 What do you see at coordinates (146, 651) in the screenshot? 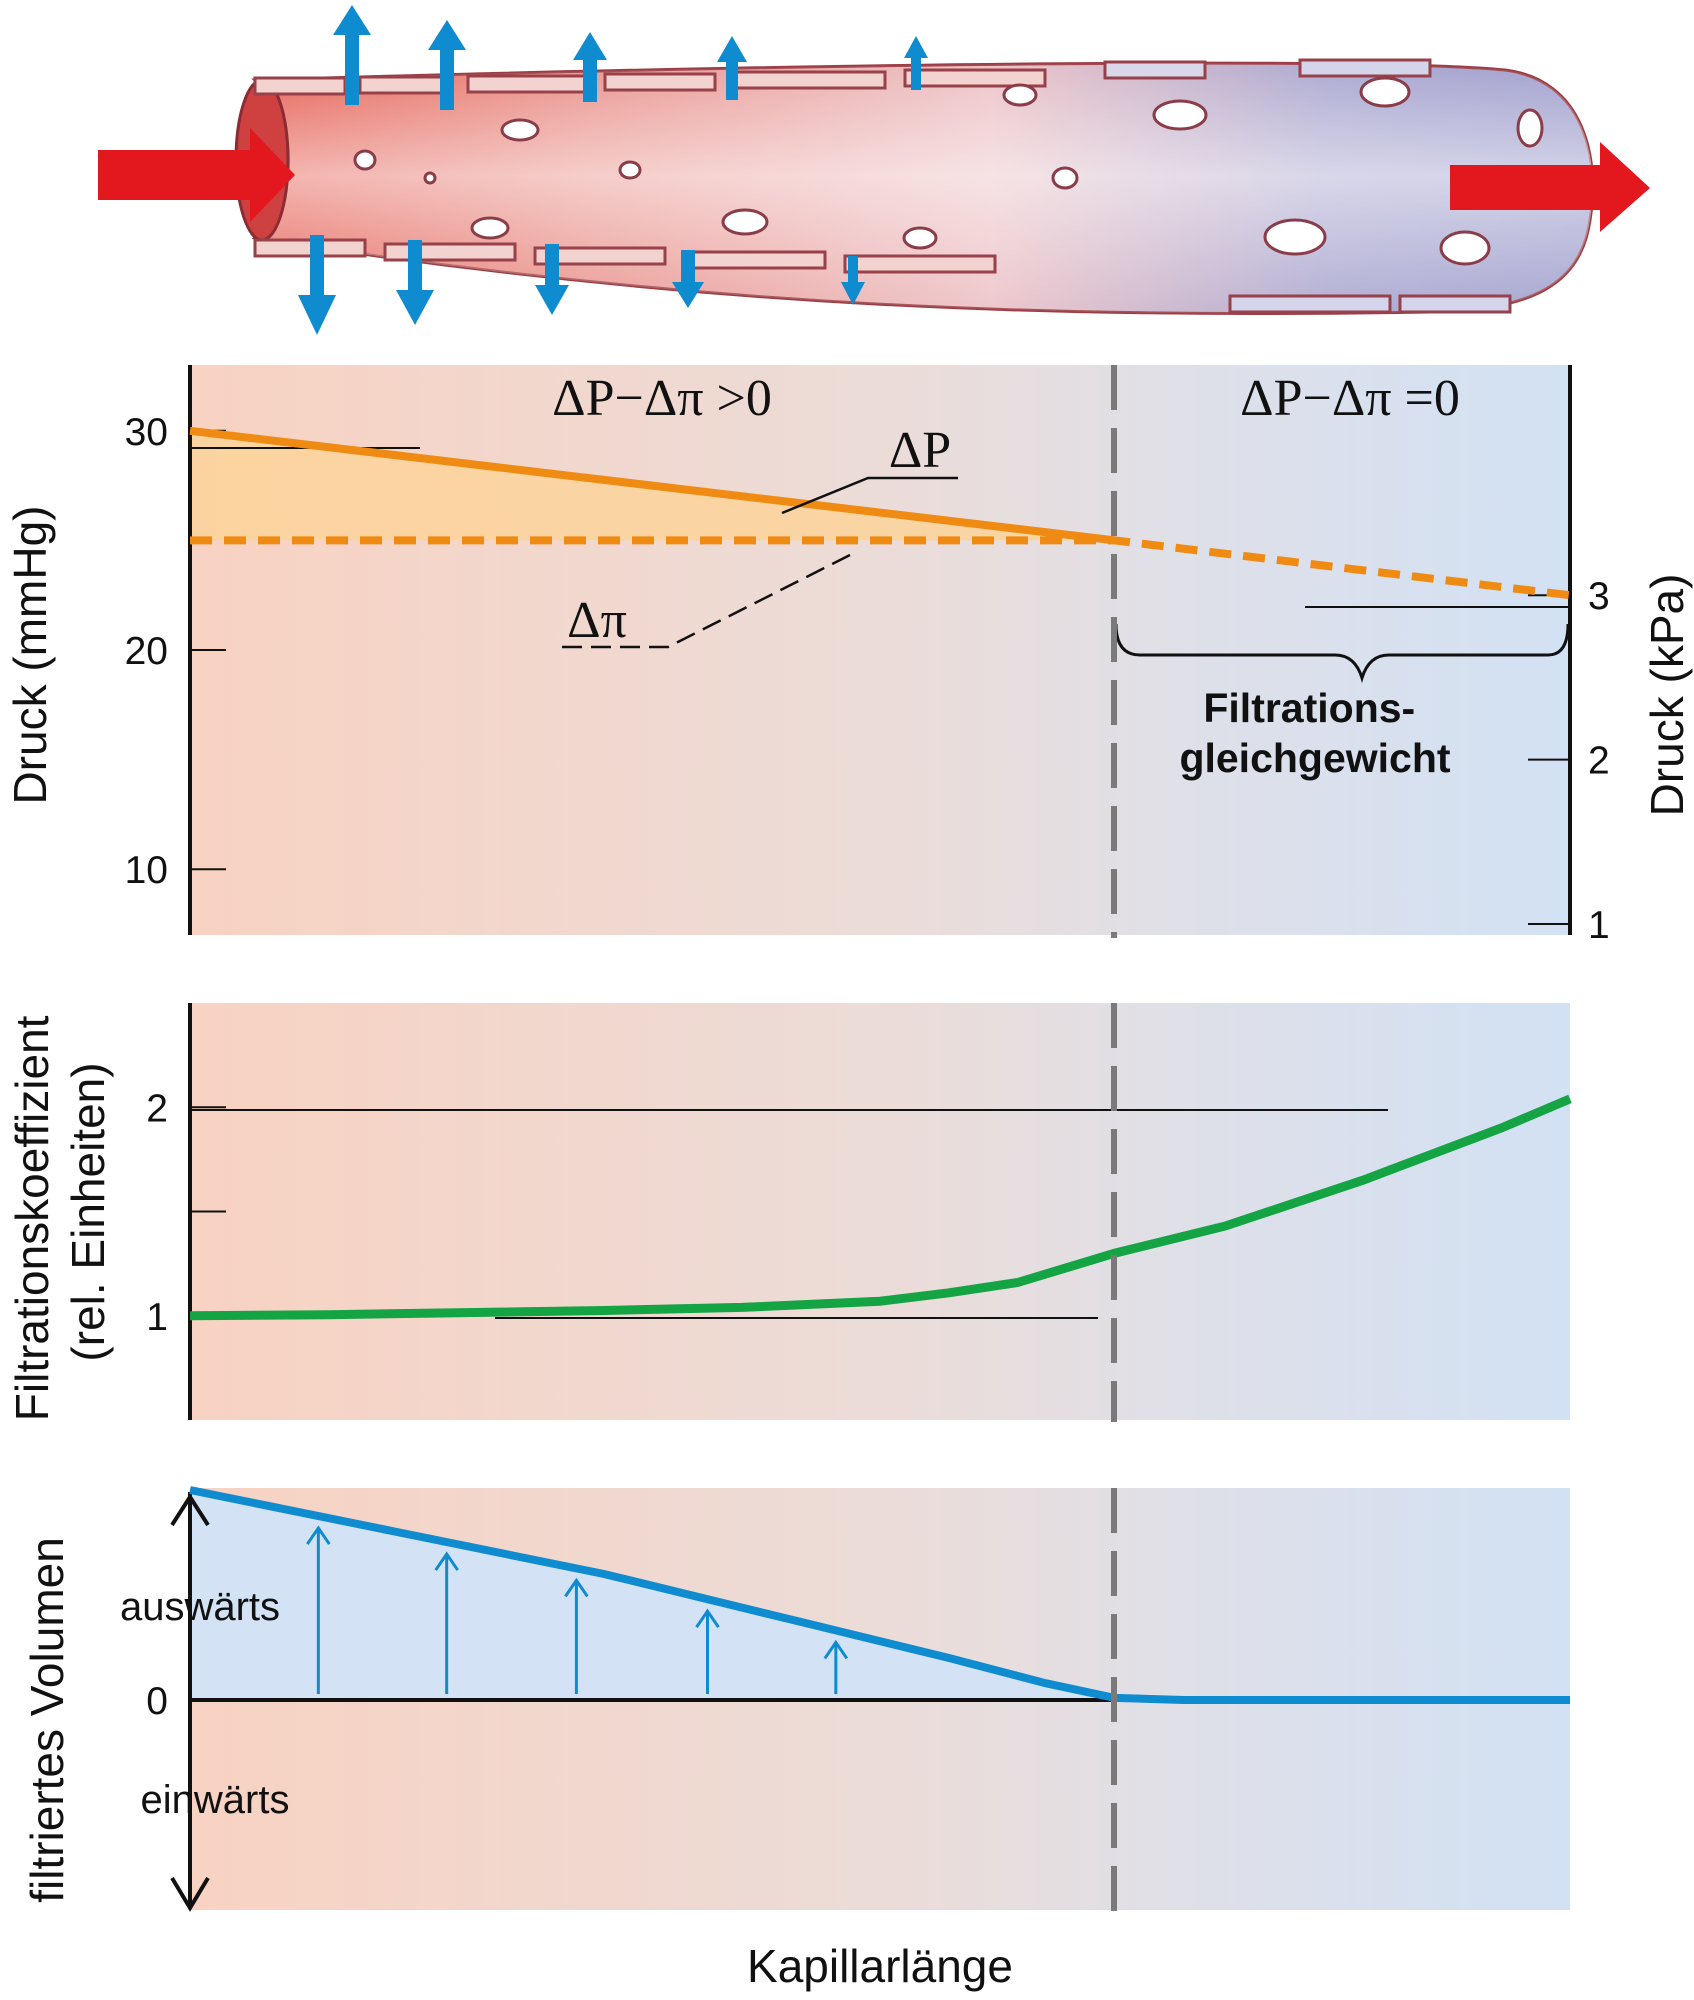
I see `pressure-left-tick-label: 20` at bounding box center [146, 651].